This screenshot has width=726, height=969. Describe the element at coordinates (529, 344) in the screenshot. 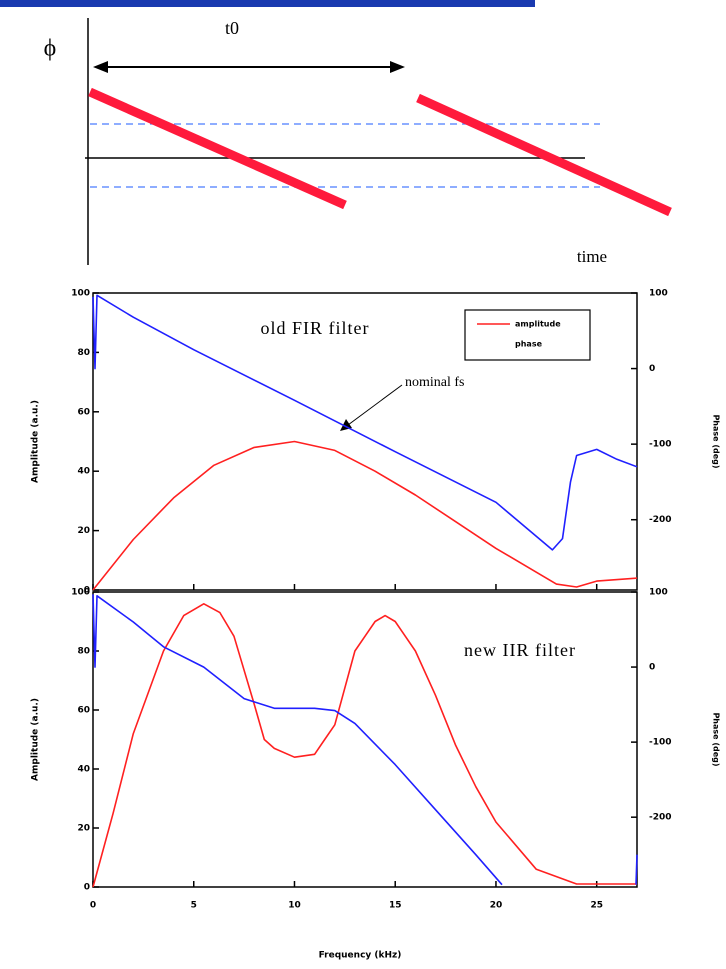

I see `legend-label: phase` at that location.